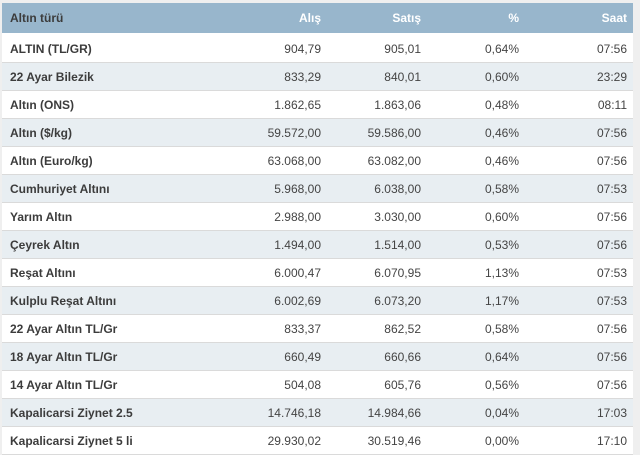 The image size is (640, 455). I want to click on cell-type: 22 Ayar Altın TL/Gr, so click(104, 328).